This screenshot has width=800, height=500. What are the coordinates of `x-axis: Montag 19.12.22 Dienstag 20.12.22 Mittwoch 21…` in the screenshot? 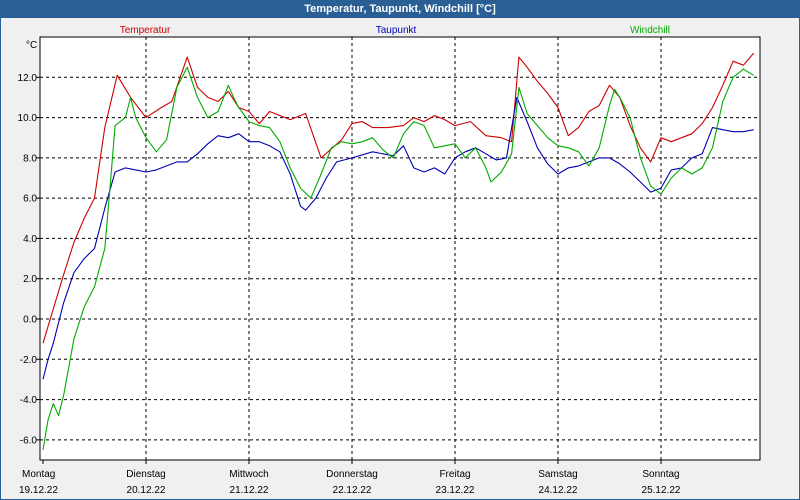 It's located at (350, 478).